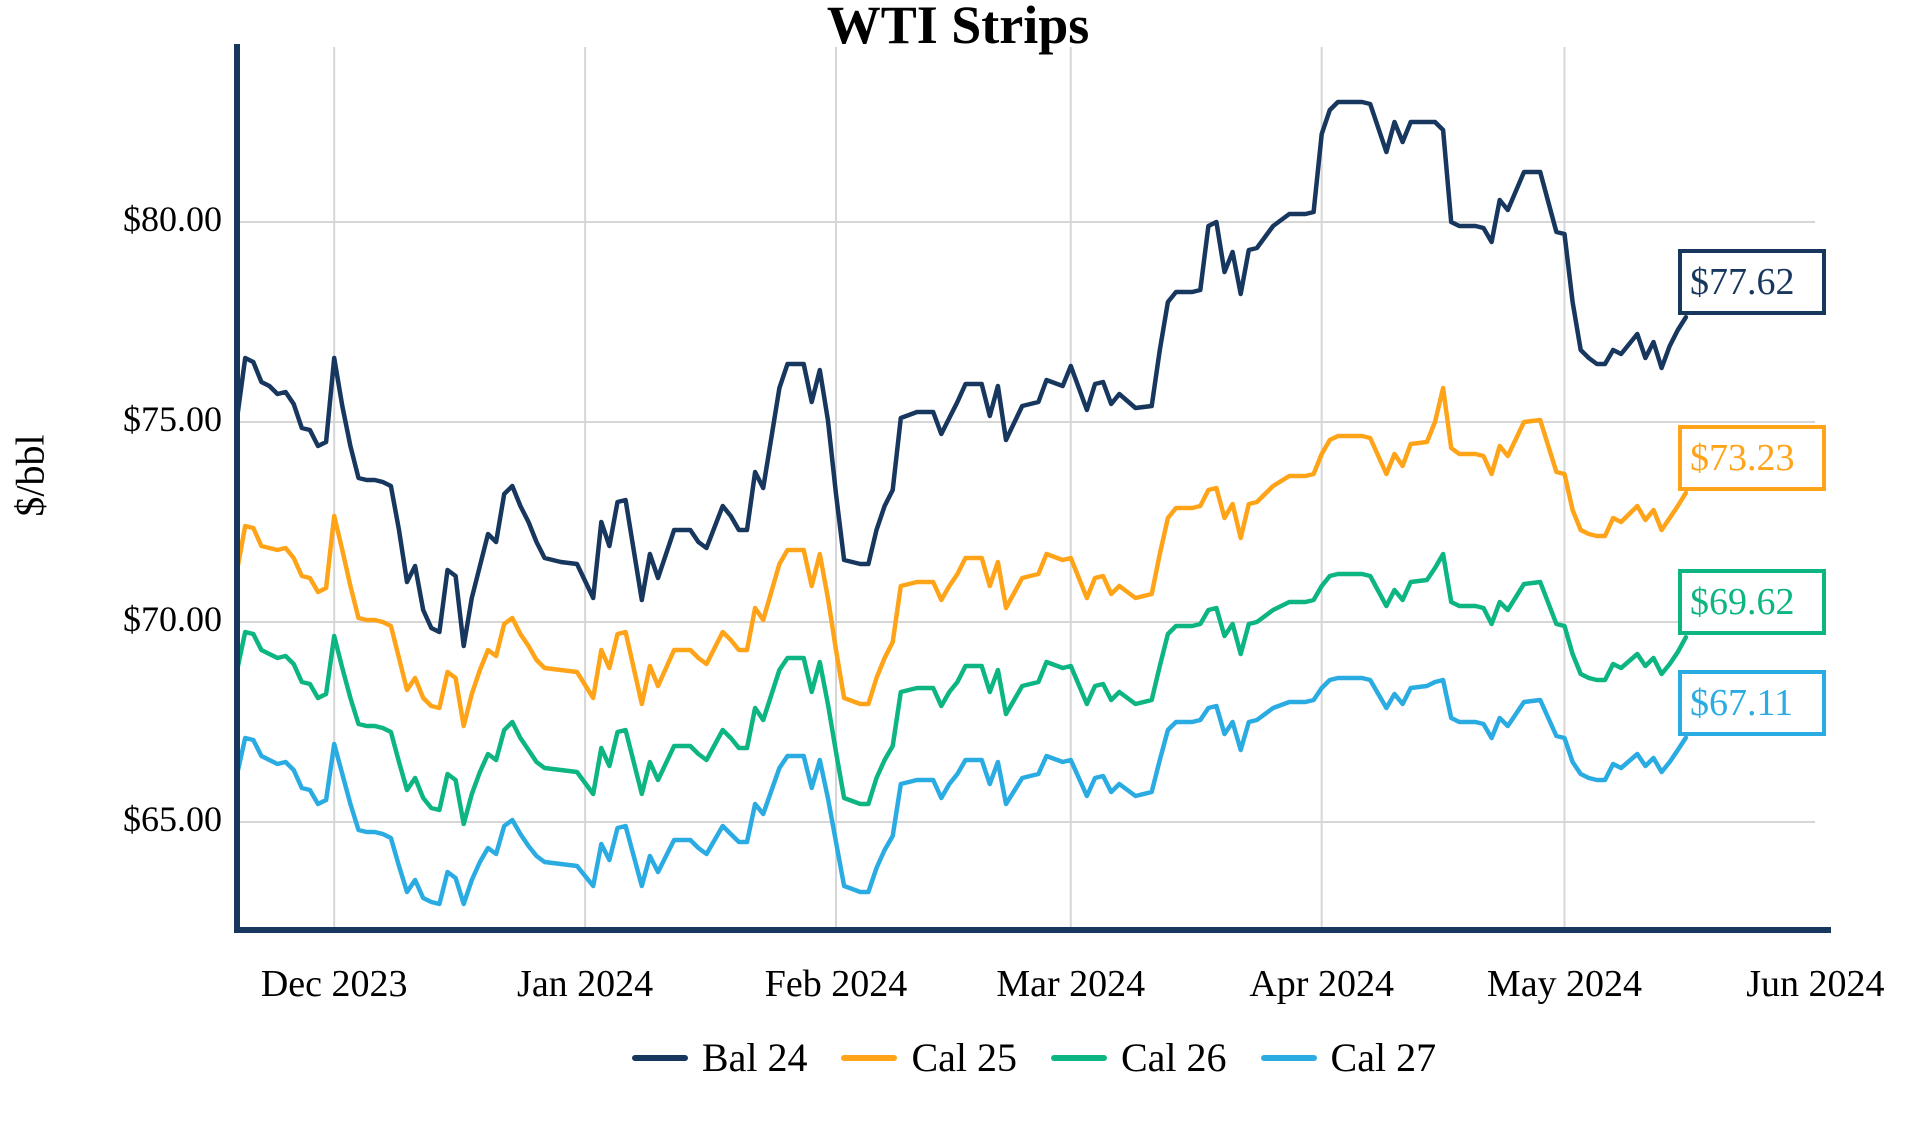 The width and height of the screenshot is (1920, 1128). What do you see at coordinates (172, 819) in the screenshot?
I see `y-tick-label: $65.00` at bounding box center [172, 819].